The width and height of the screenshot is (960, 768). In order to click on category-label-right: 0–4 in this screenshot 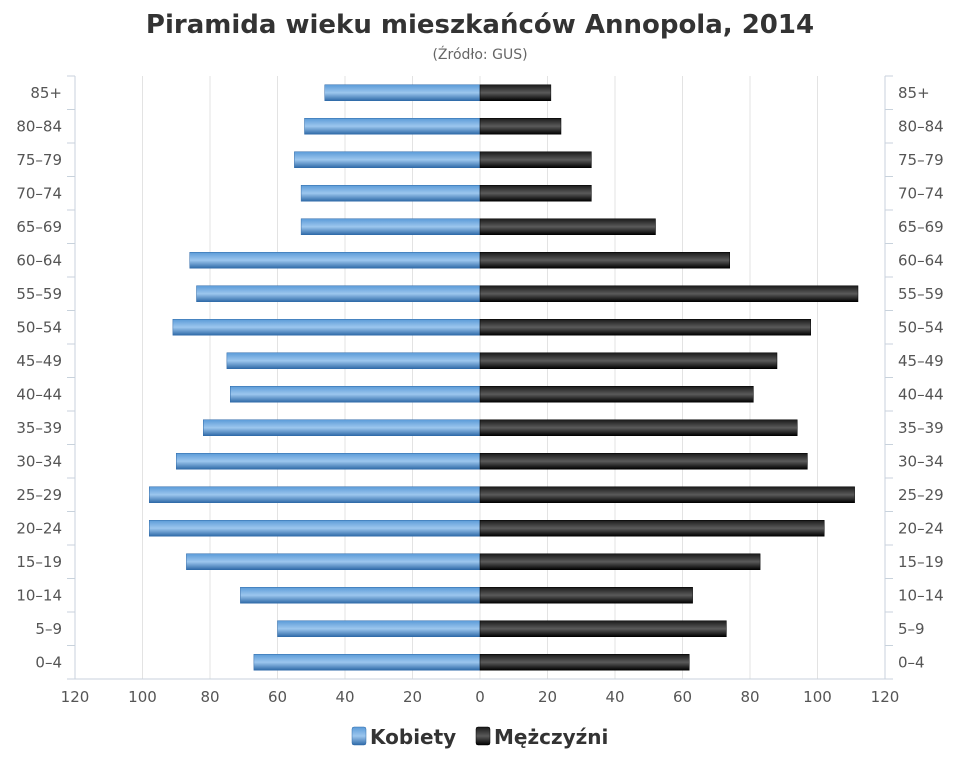, I will do `click(911, 662)`.